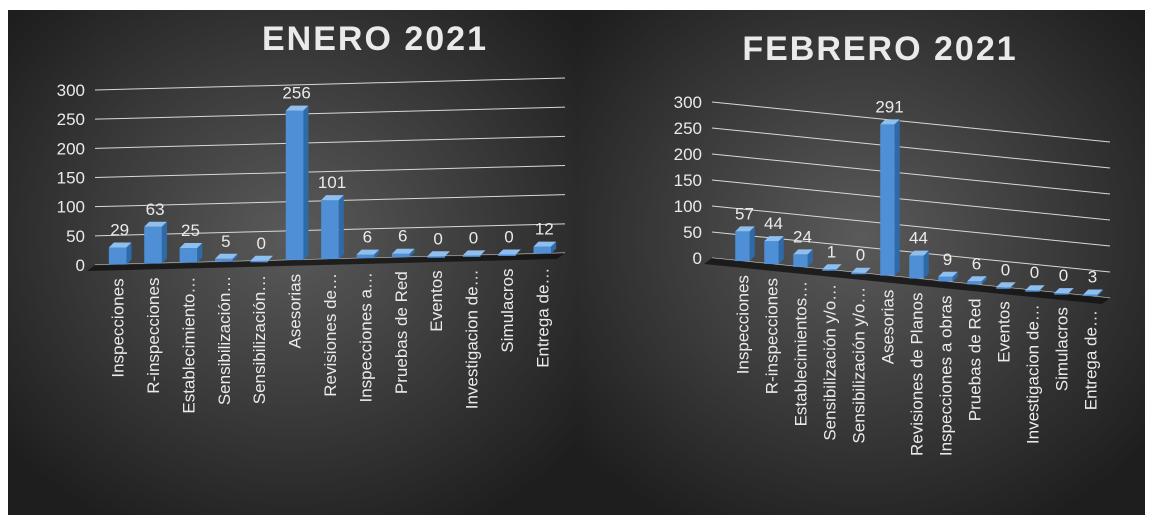 The image size is (1153, 530). I want to click on data-label: 5, so click(225, 241).